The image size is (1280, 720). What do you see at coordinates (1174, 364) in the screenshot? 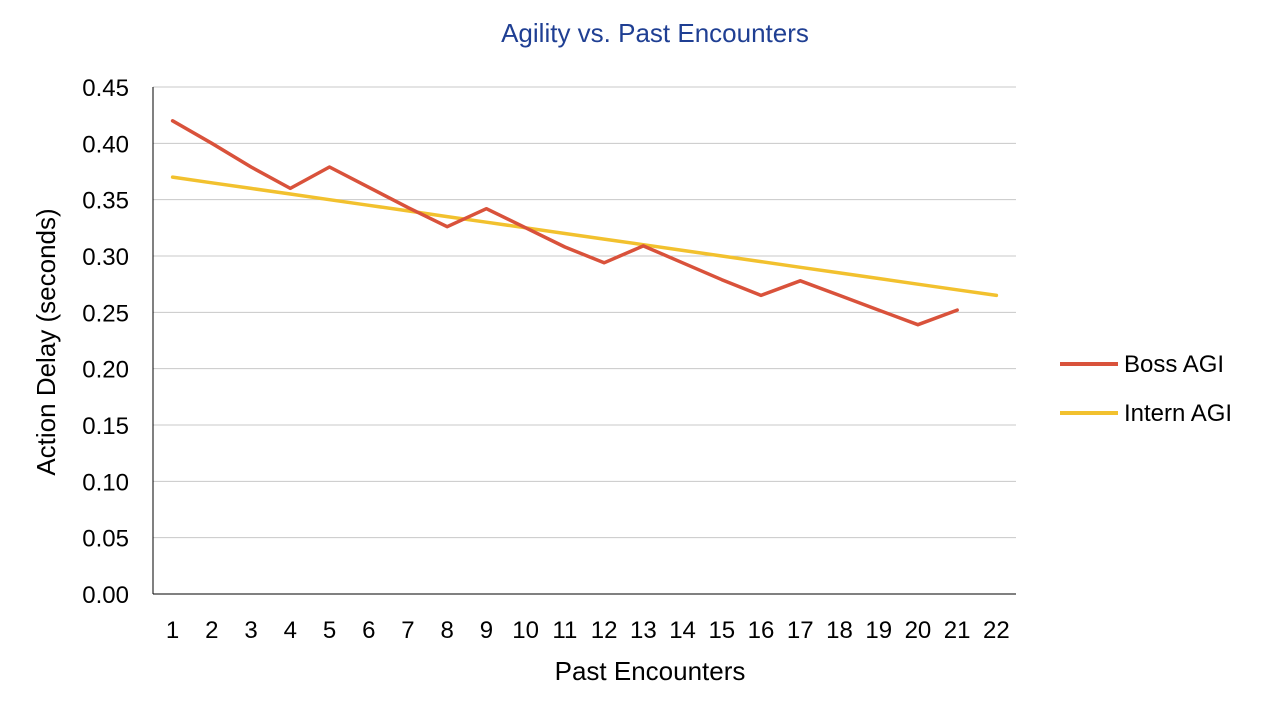
I see `legend-label-boss-agi: Boss AGI` at bounding box center [1174, 364].